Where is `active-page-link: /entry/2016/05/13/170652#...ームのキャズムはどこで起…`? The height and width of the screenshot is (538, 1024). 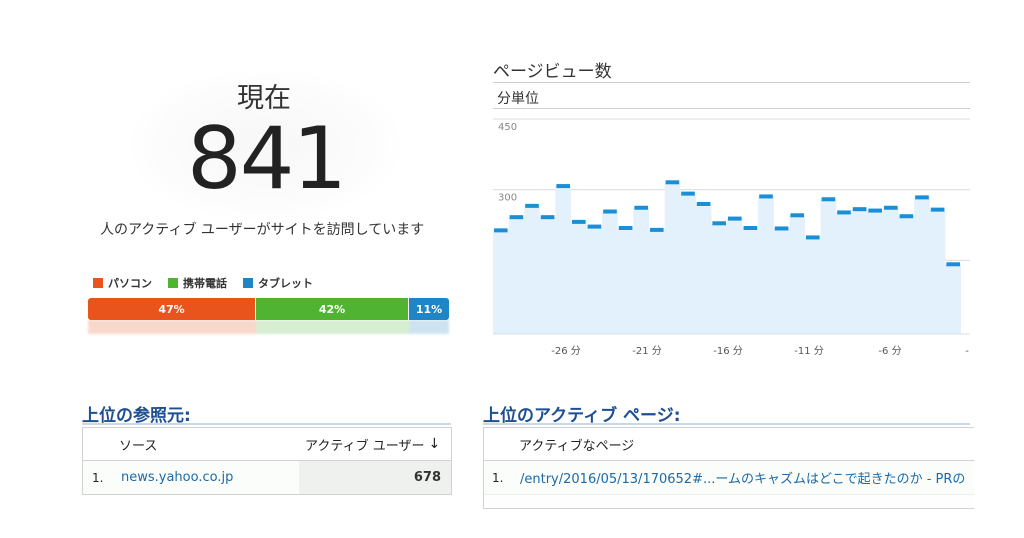
active-page-link: /entry/2016/05/13/170652#...ームのキャズムはどこで起… is located at coordinates (743, 479).